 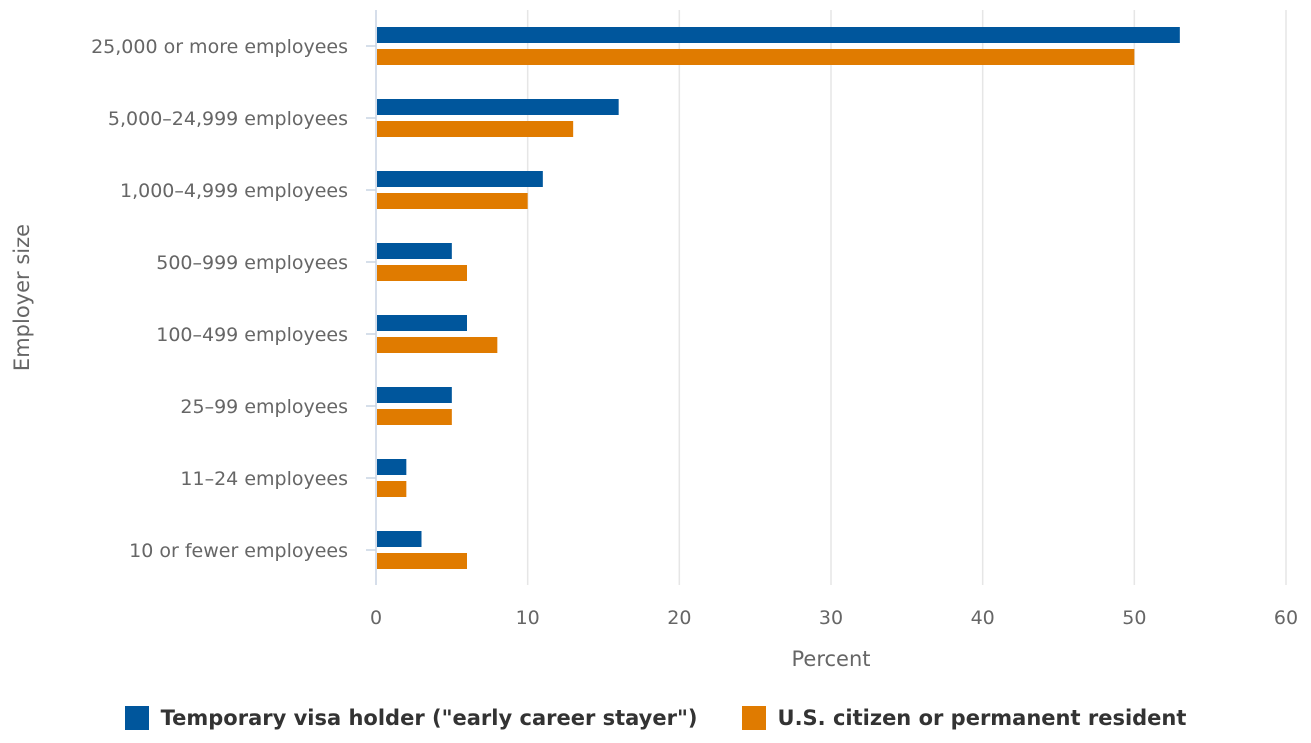 What do you see at coordinates (136, 718) in the screenshot?
I see `legend-swatch-visa-holder` at bounding box center [136, 718].